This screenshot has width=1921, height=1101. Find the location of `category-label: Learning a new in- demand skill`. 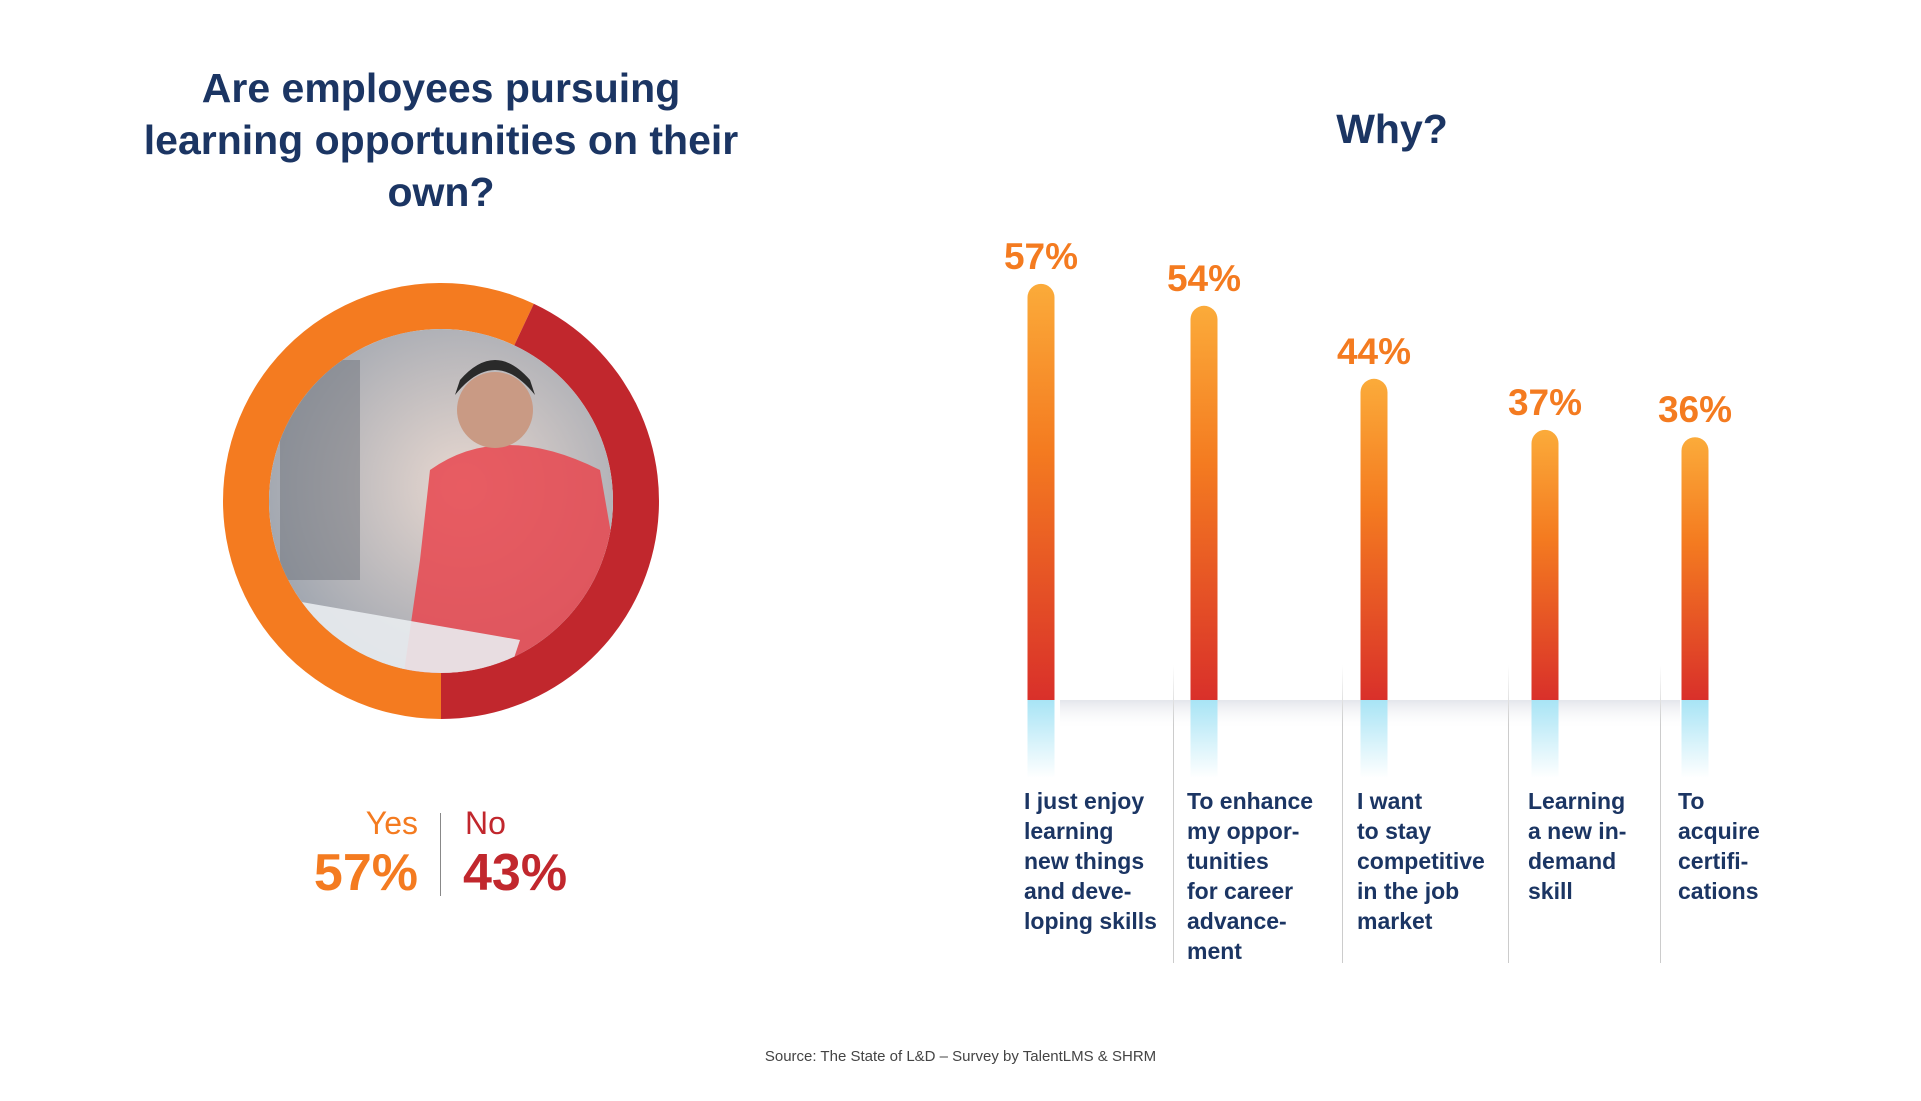

category-label: Learning a new in- demand skill is located at coordinates (1577, 846).